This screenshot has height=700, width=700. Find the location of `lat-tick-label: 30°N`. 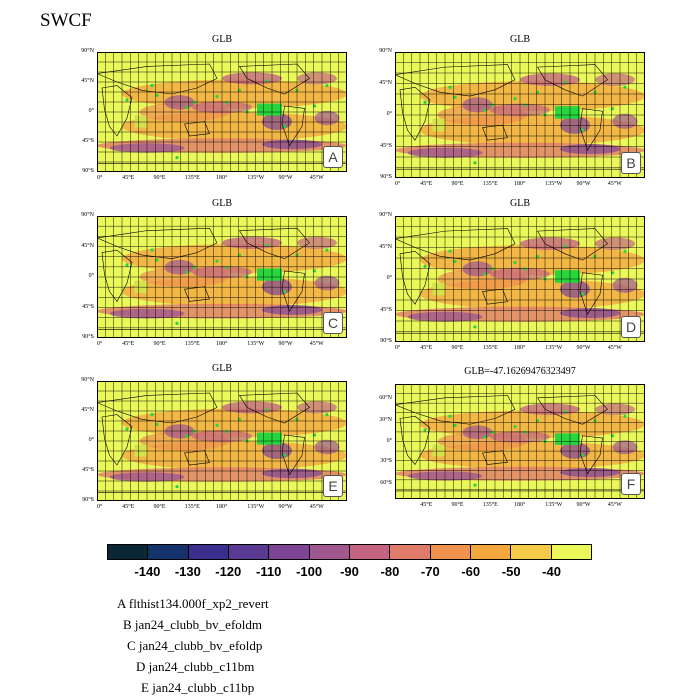

lat-tick-label: 30°N is located at coordinates (385, 419).